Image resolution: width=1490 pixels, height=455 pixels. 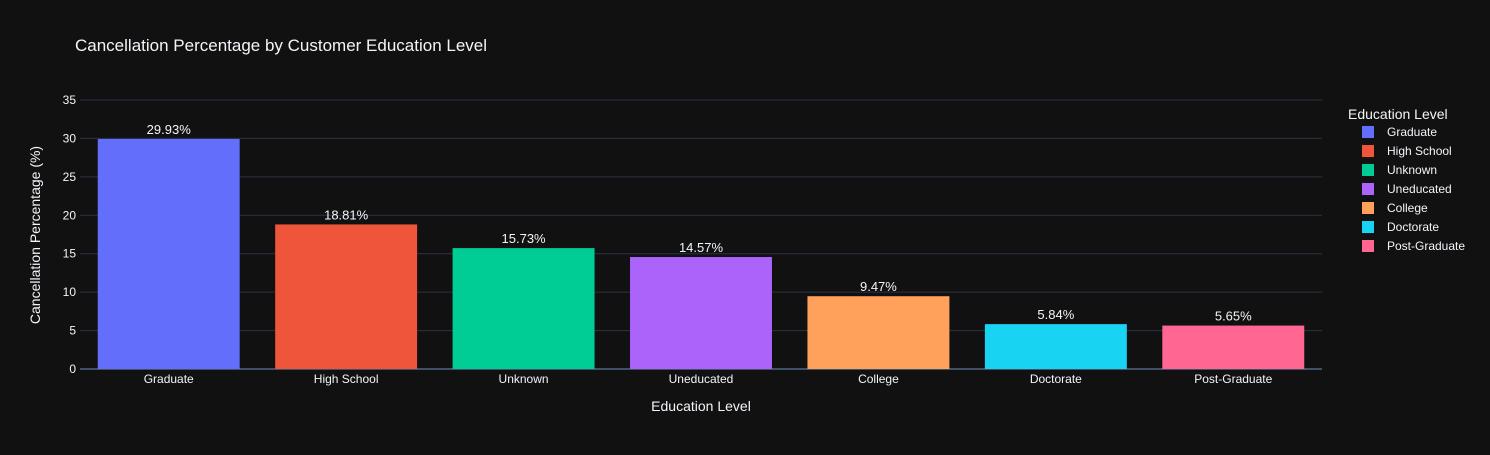 What do you see at coordinates (70, 100) in the screenshot?
I see `y-tick-label: 35` at bounding box center [70, 100].